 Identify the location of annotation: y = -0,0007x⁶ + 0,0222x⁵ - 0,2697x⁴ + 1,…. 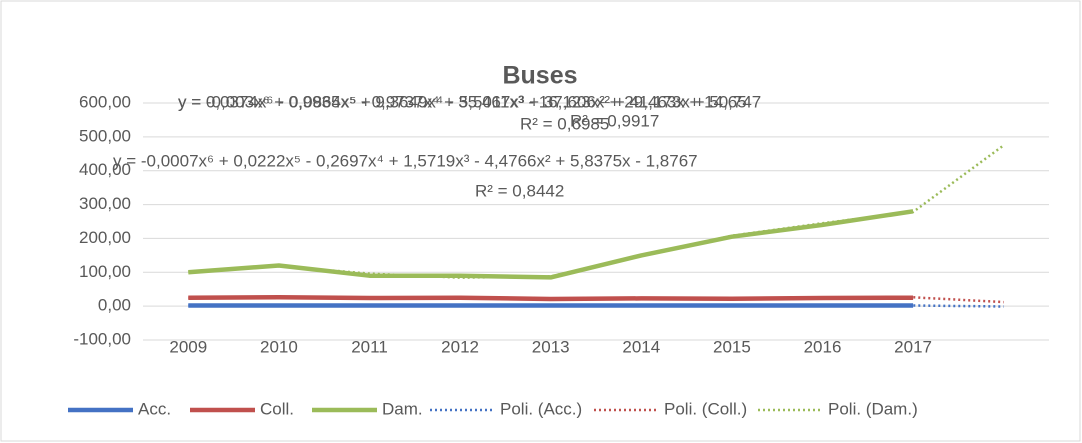
(405, 160).